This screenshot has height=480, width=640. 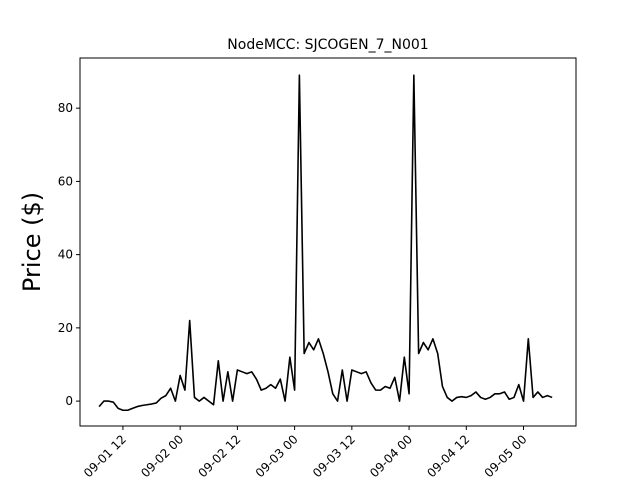 I want to click on y-tick-label: 60, so click(x=65, y=181).